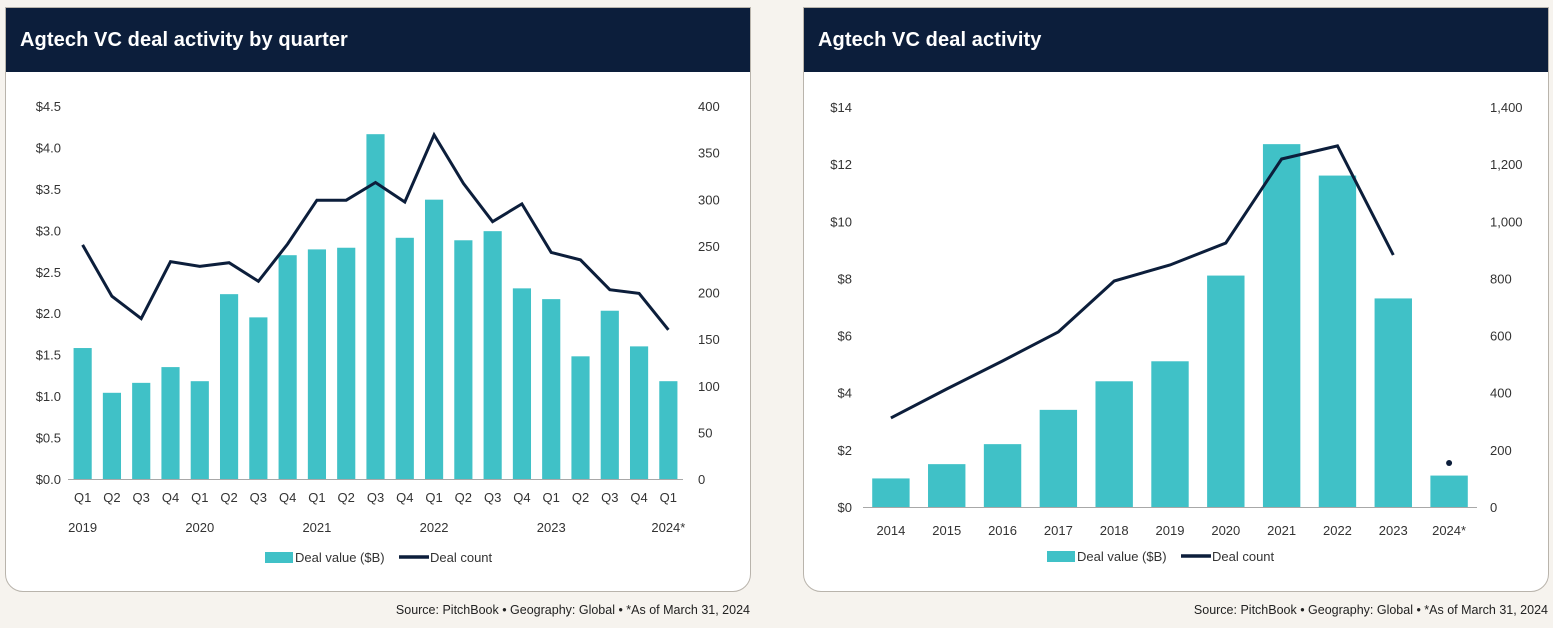 This screenshot has width=1553, height=628. Describe the element at coordinates (551, 527) in the screenshot. I see `x-year-label: 2023` at that location.